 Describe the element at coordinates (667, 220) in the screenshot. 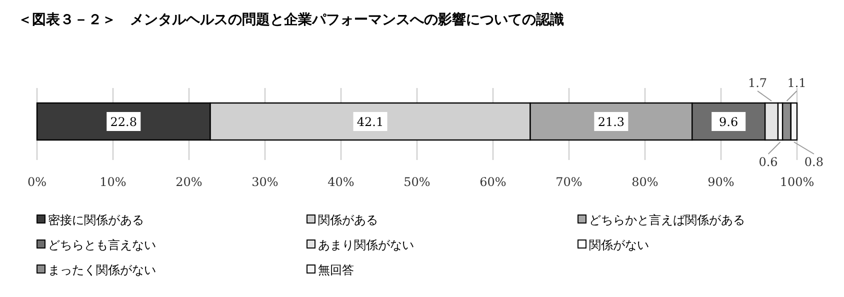

I see `legend-label: どちらかと言えば関係がある` at that location.